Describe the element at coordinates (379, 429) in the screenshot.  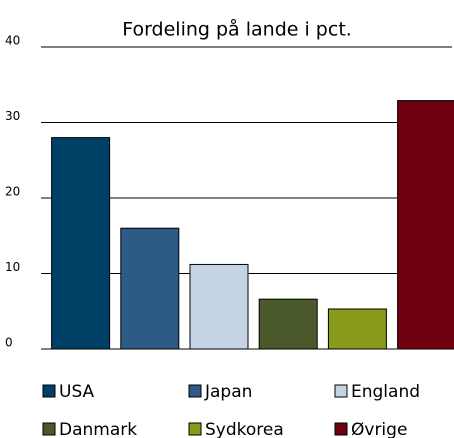
I see `legend-label: Øvrige` at that location.